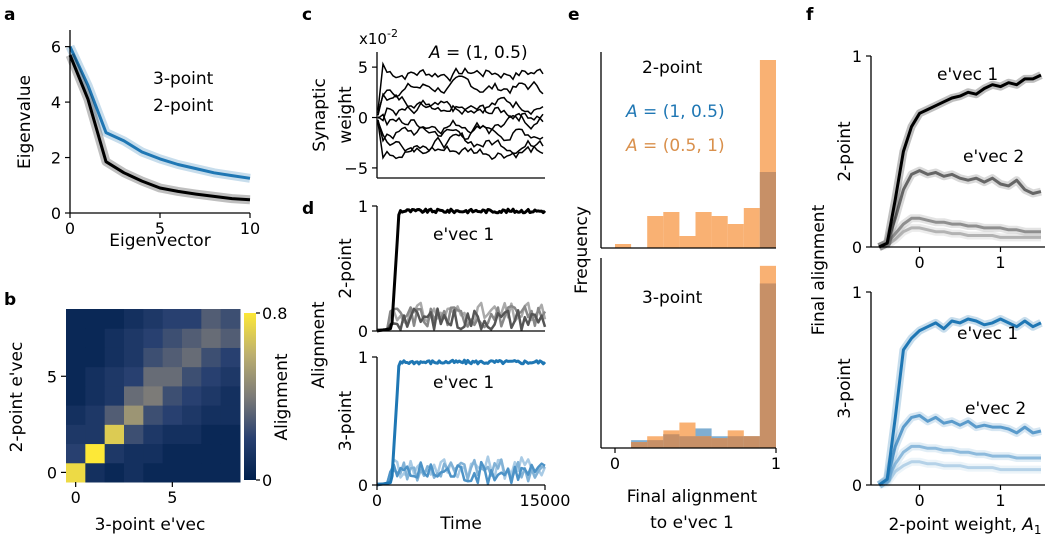  What do you see at coordinates (692, 523) in the screenshot?
I see `e-x-label-line2: to e'vec 1` at bounding box center [692, 523].